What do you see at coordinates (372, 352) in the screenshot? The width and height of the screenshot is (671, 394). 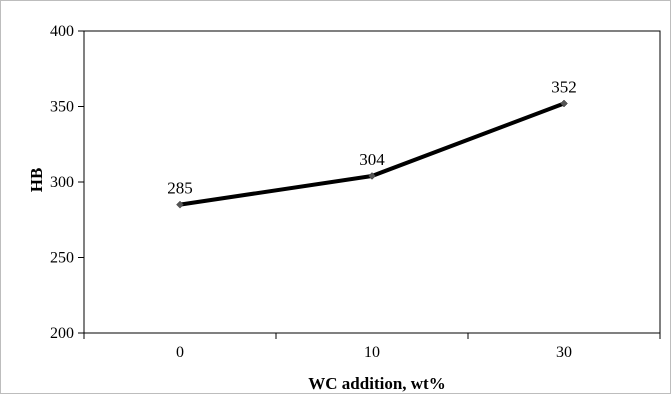 I see `x-tick-label: 10` at bounding box center [372, 352].